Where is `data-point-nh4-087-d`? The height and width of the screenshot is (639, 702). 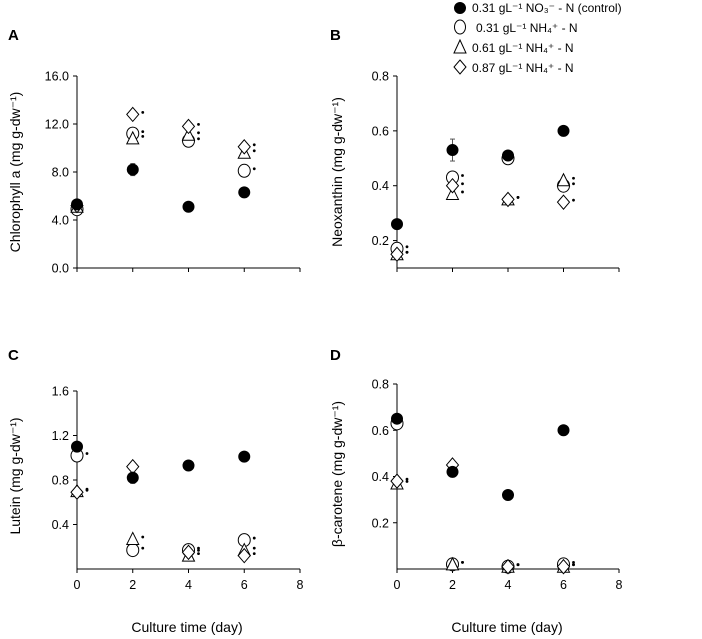 data-point-nh4-087-d is located at coordinates (397, 481).